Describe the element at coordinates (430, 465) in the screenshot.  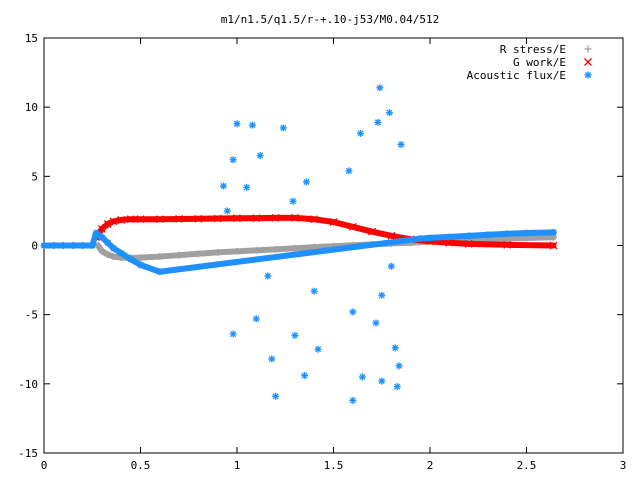
I see `x-tick-label: 2` at that location.